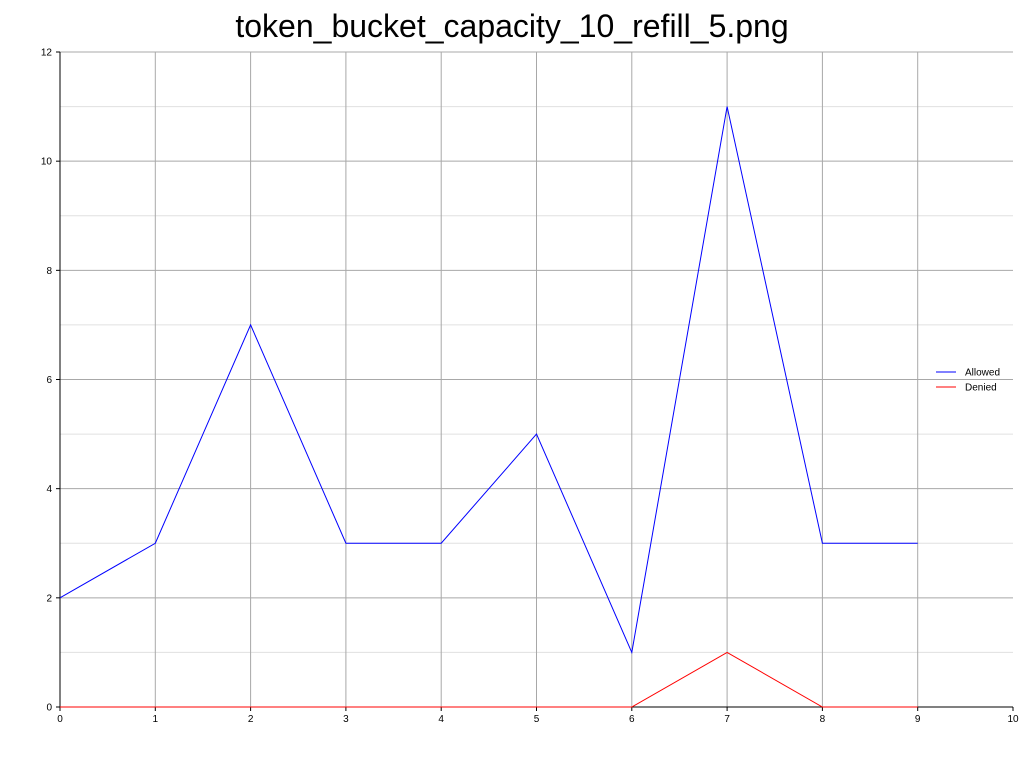  I want to click on chart-title: token_bucket_capacity_10_refill_5.png, so click(512, 26).